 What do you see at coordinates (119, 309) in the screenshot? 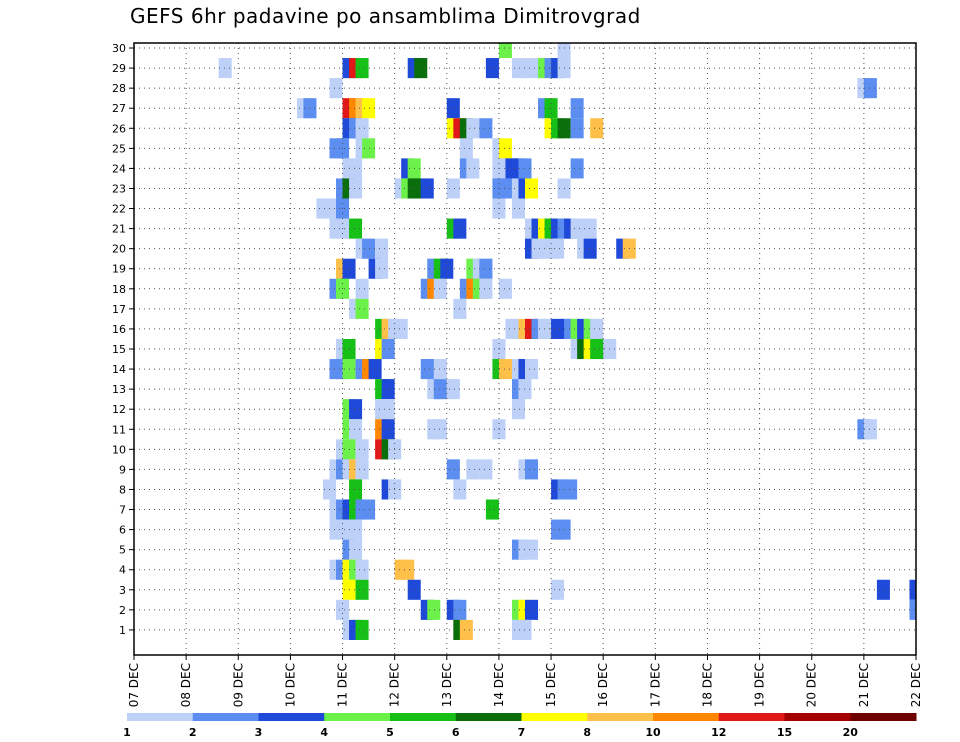
I see `y-tick-label: 17` at bounding box center [119, 309].